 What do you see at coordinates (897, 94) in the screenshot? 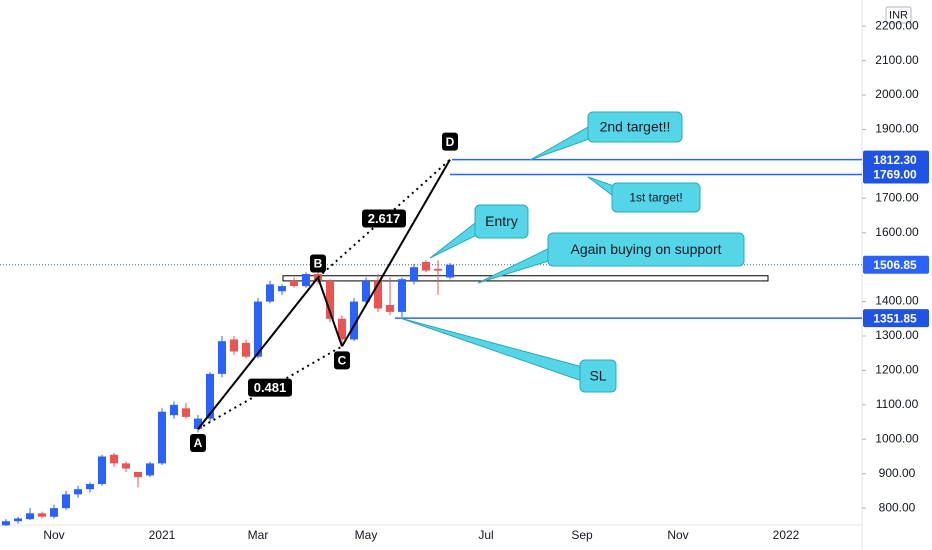
I see `y-tick-label: 2000.00` at bounding box center [897, 94].